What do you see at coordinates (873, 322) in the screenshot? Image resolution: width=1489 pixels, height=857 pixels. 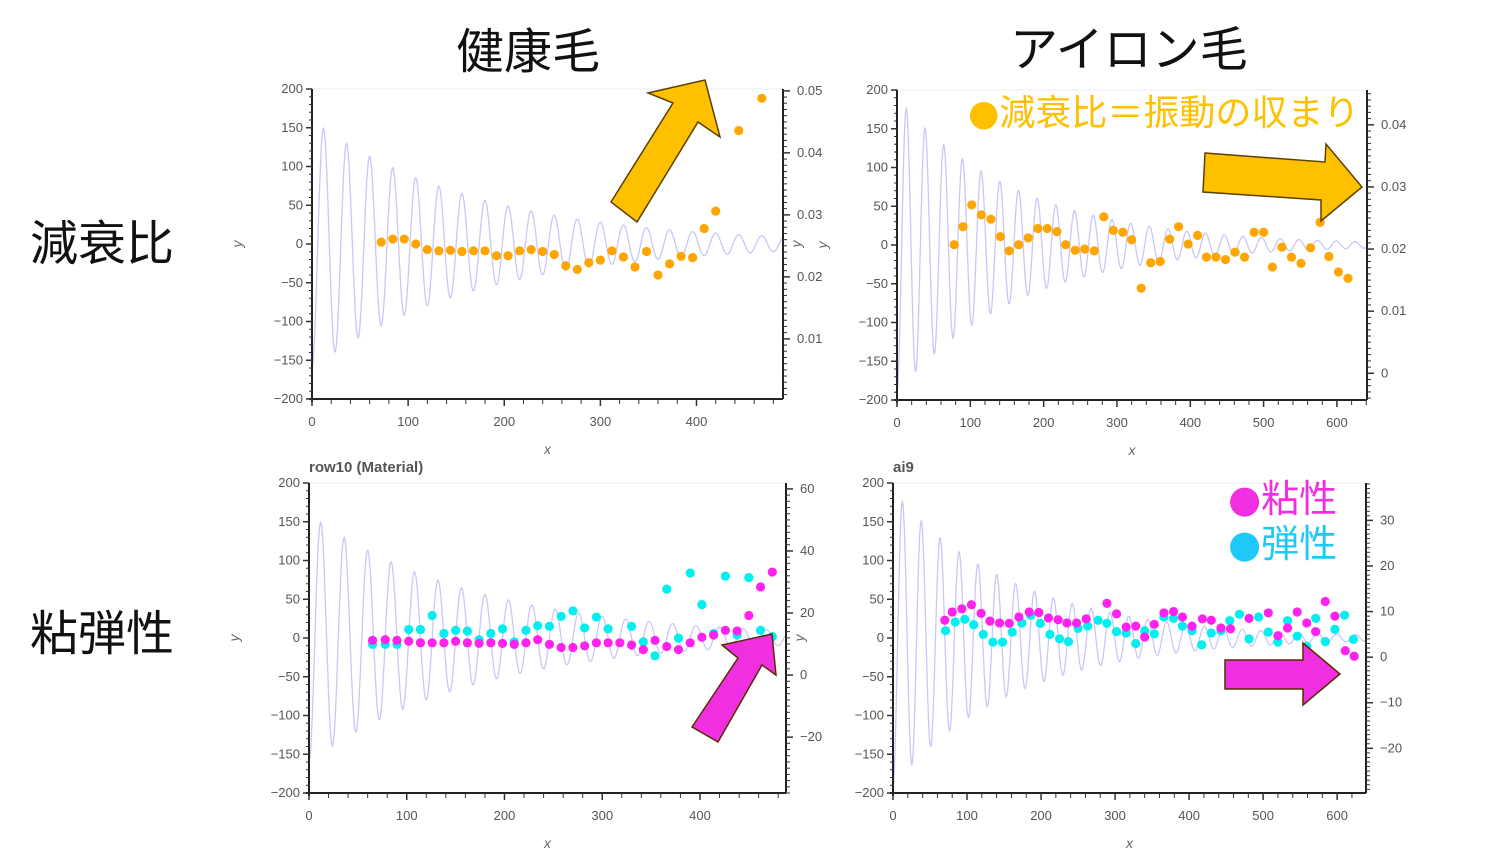 I see `y-tick-label: −100` at bounding box center [873, 322].